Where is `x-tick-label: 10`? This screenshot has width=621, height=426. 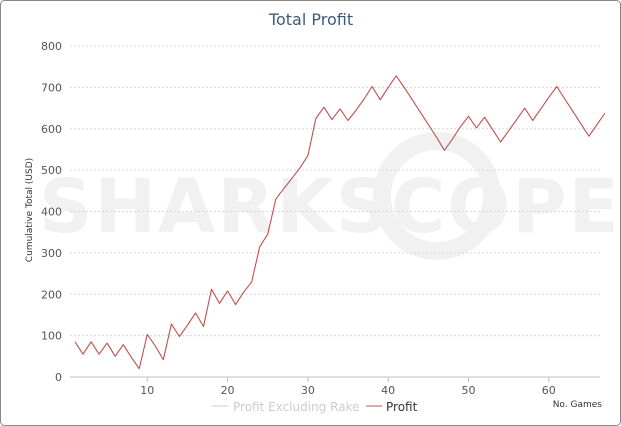
x-tick-label: 10 is located at coordinates (147, 390).